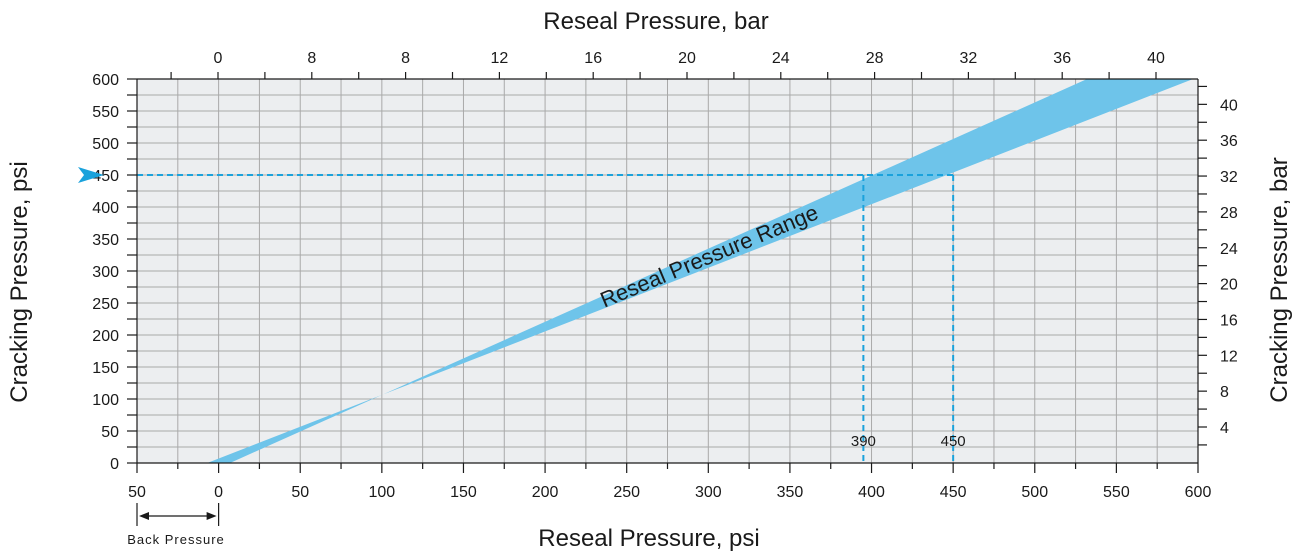  Describe the element at coordinates (655, 21) in the screenshot. I see `x-top-axis-title: Reseal Pressure, bar` at that location.